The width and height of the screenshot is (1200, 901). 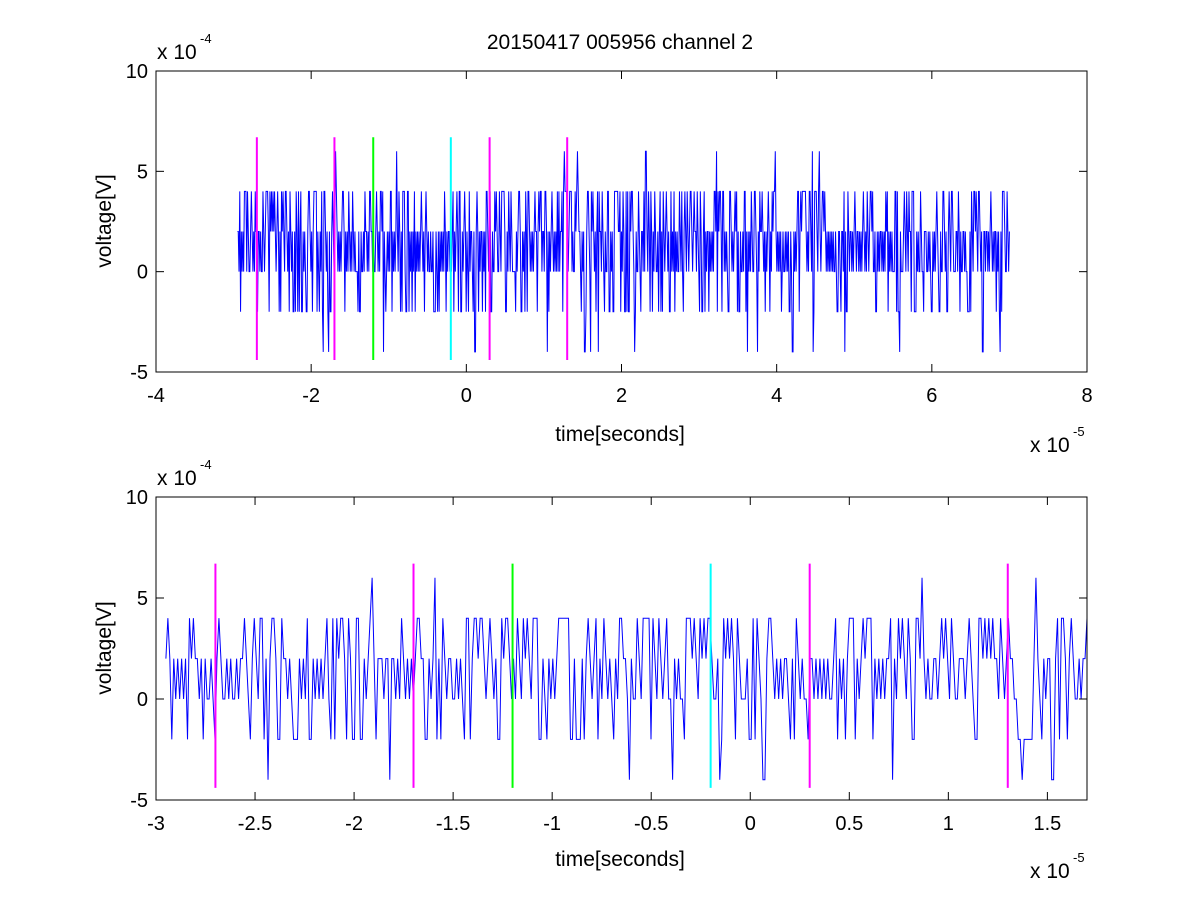 What do you see at coordinates (1047, 824) in the screenshot?
I see `bottom-x-tick-label: 1.5` at bounding box center [1047, 824].